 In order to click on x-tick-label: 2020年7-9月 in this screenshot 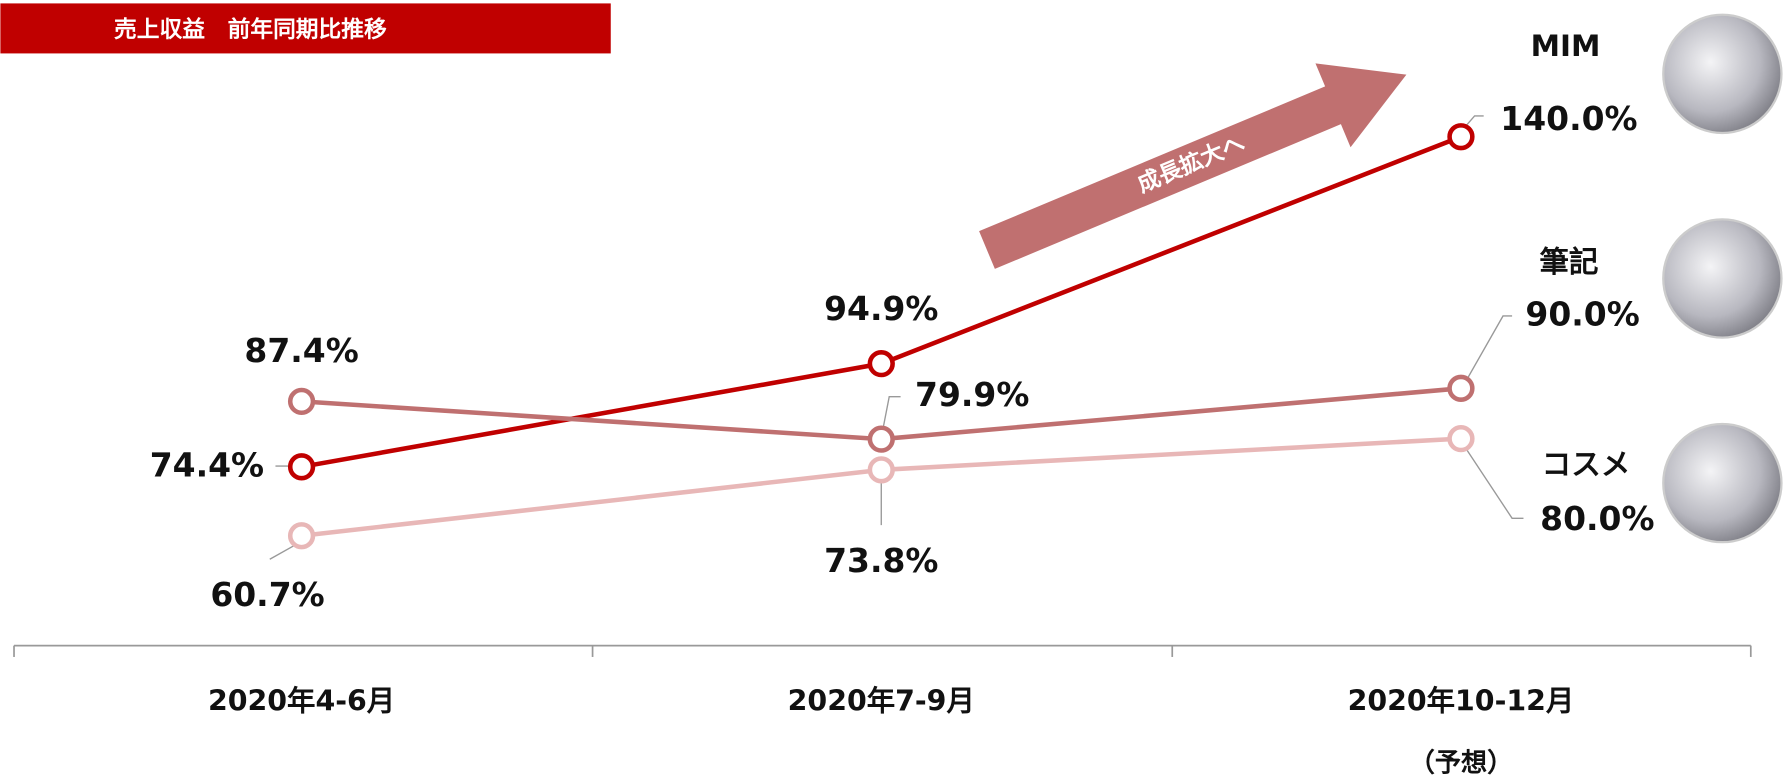, I will do `click(881, 700)`.